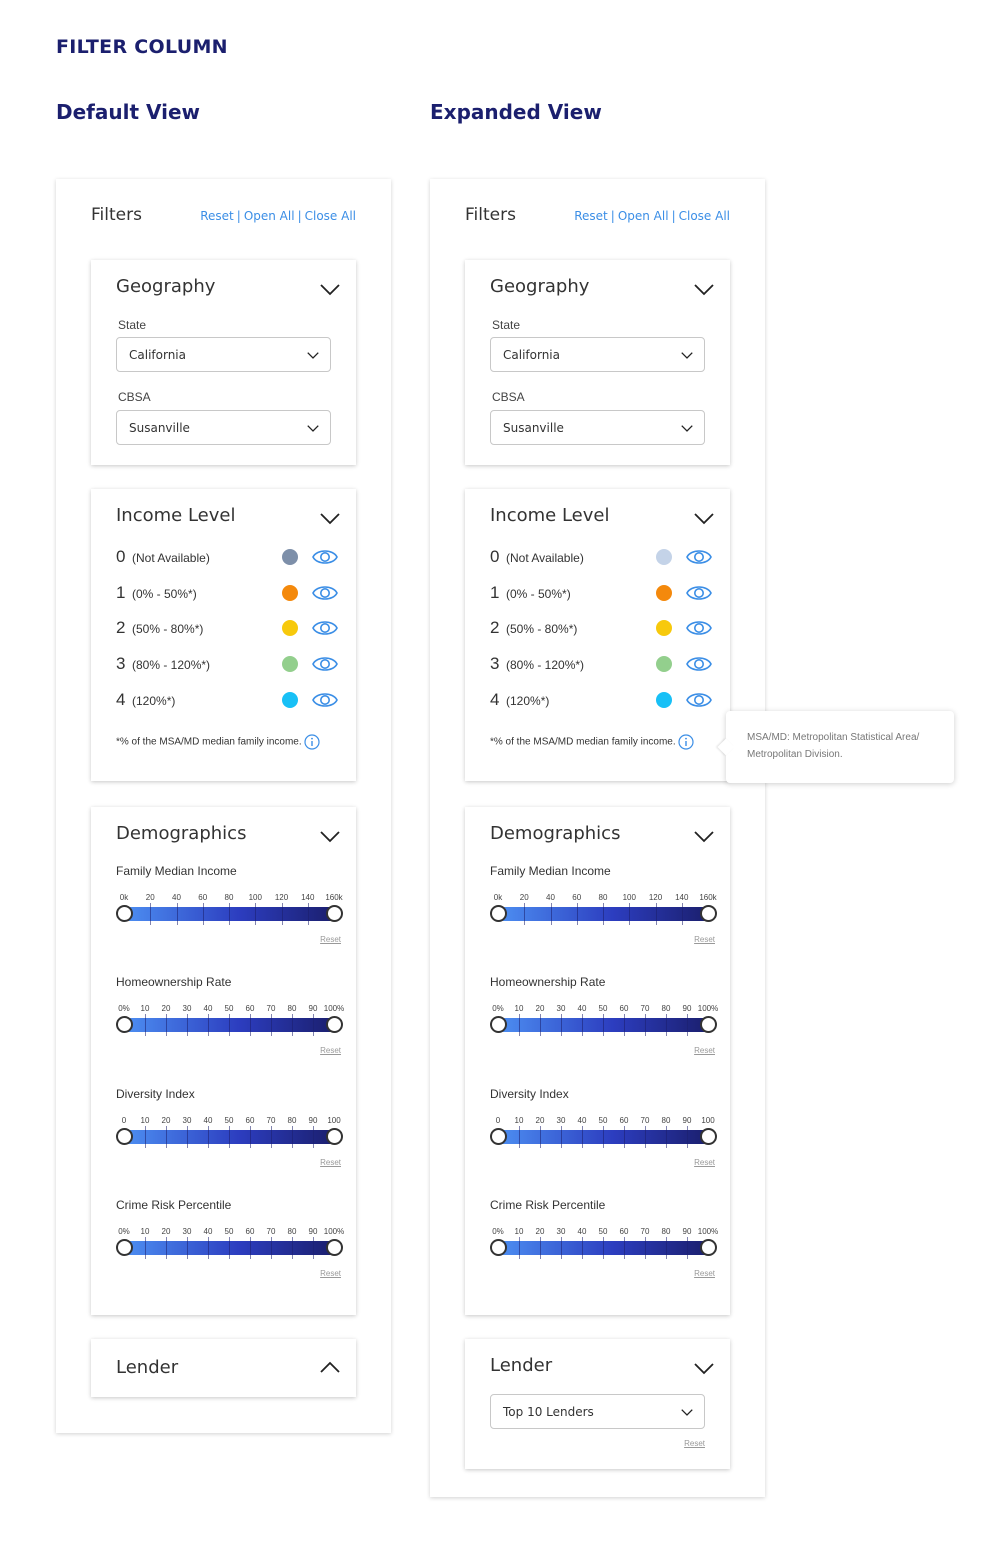 The height and width of the screenshot is (1556, 982). Describe the element at coordinates (187, 1120) in the screenshot. I see `slider-tick-label: 30` at that location.